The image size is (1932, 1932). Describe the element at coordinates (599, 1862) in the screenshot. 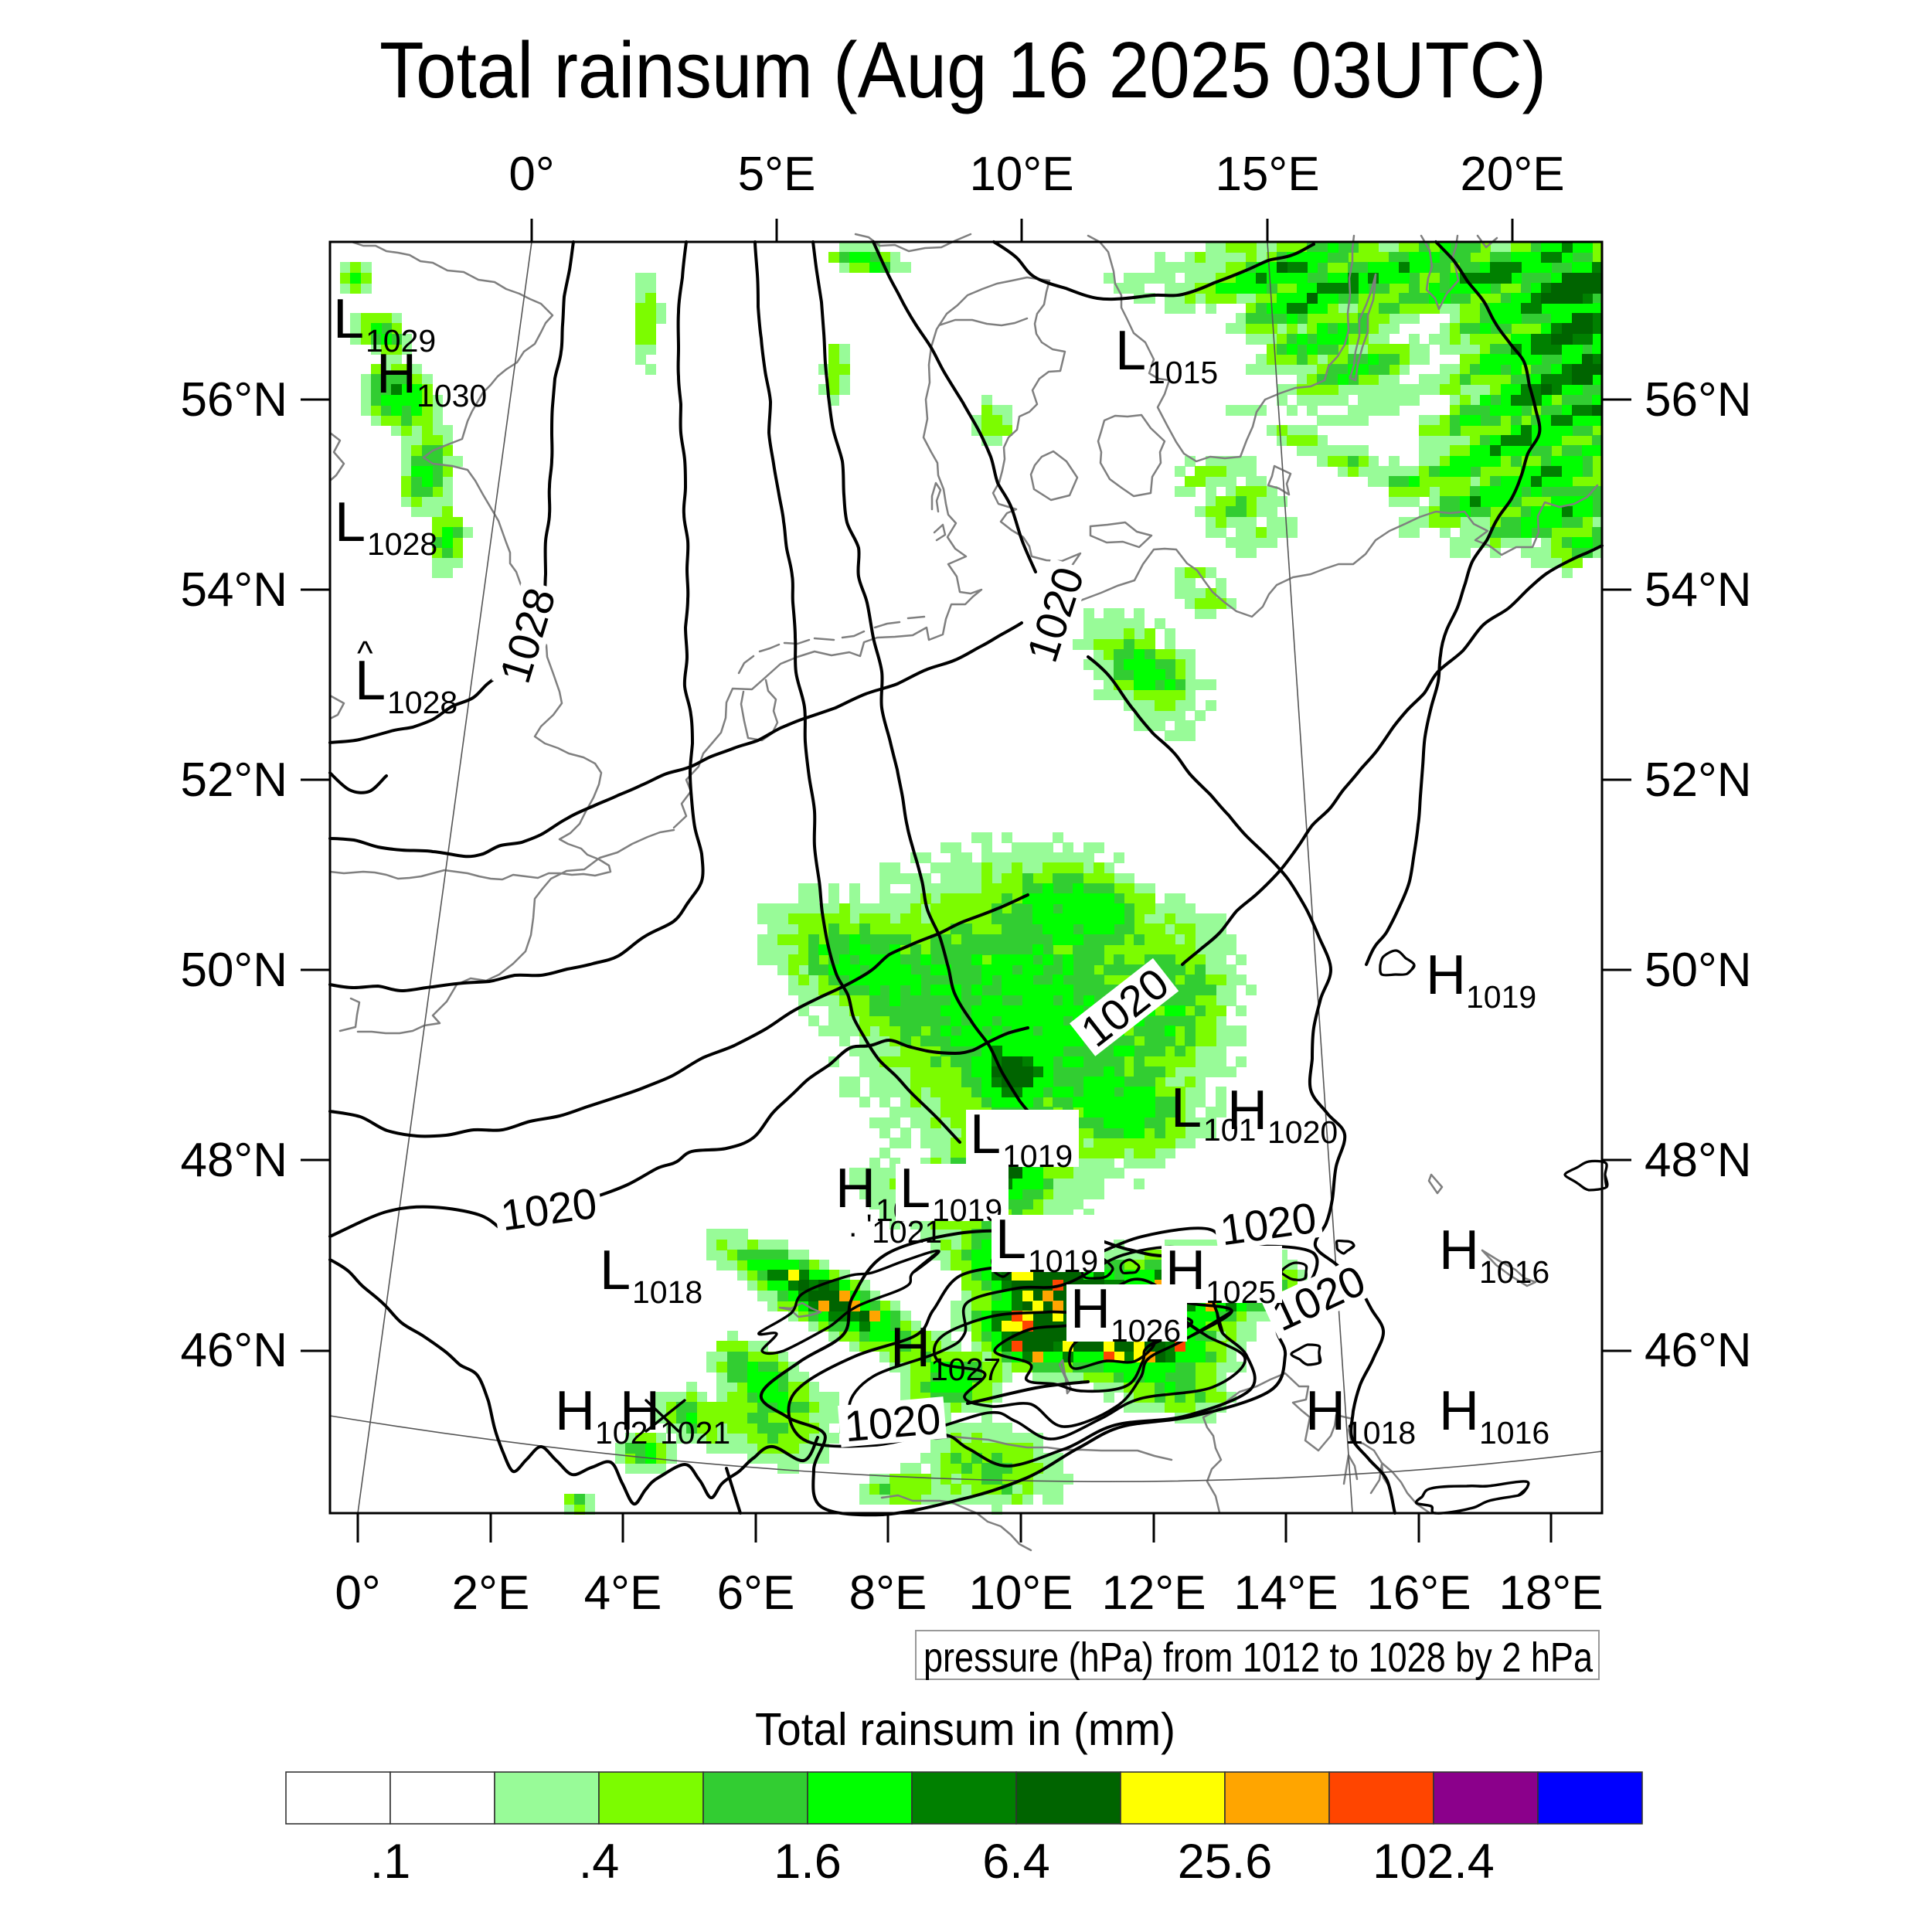

I see `svg-text: .4` at that location.